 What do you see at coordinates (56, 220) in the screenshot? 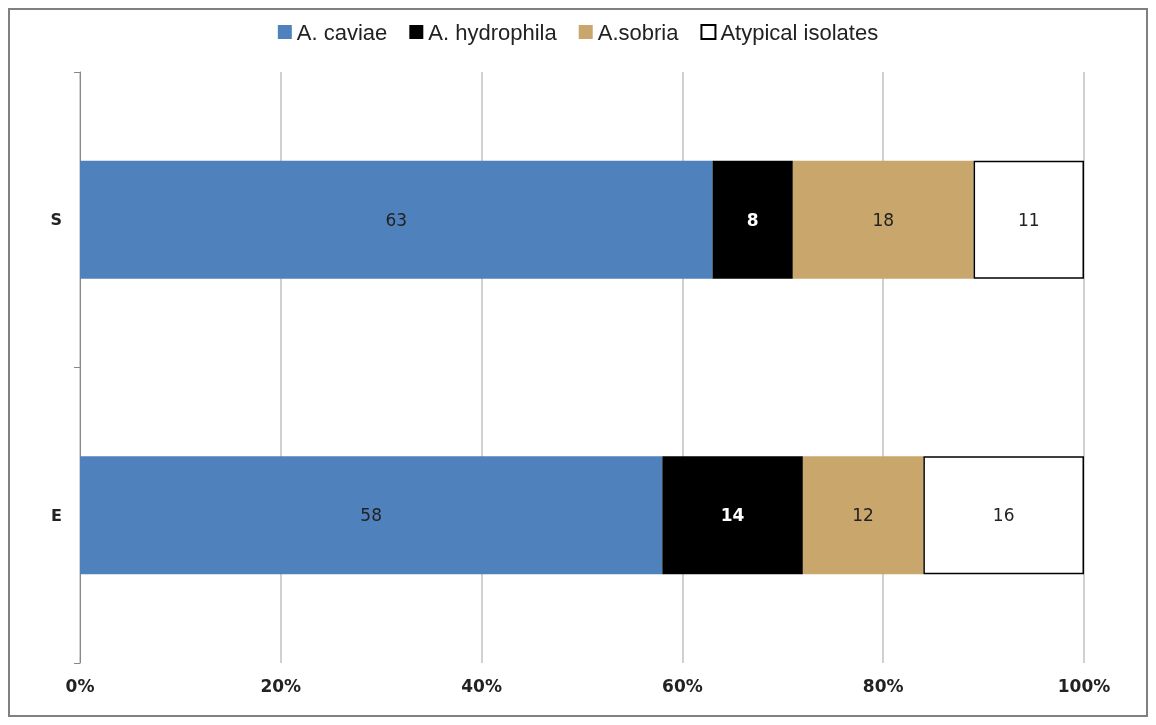
I see `y-tick-label: S` at bounding box center [56, 220].